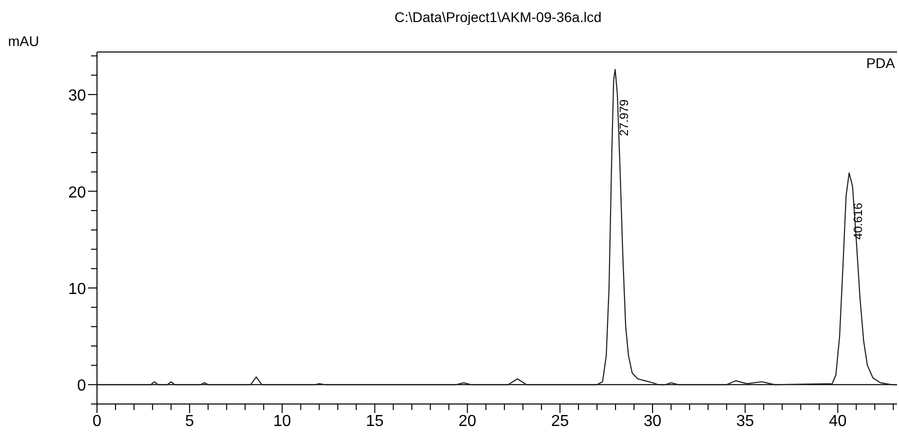 The width and height of the screenshot is (899, 432). I want to click on y-tick-label: 0, so click(81, 386).